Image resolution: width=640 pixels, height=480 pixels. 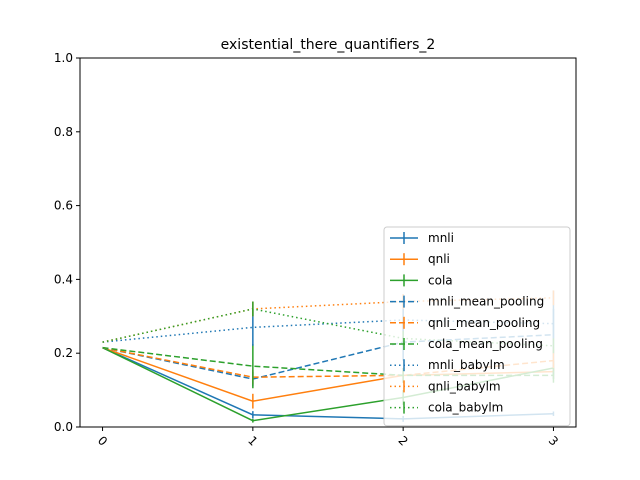 I want to click on x-tick-label: 3, so click(x=553, y=440).